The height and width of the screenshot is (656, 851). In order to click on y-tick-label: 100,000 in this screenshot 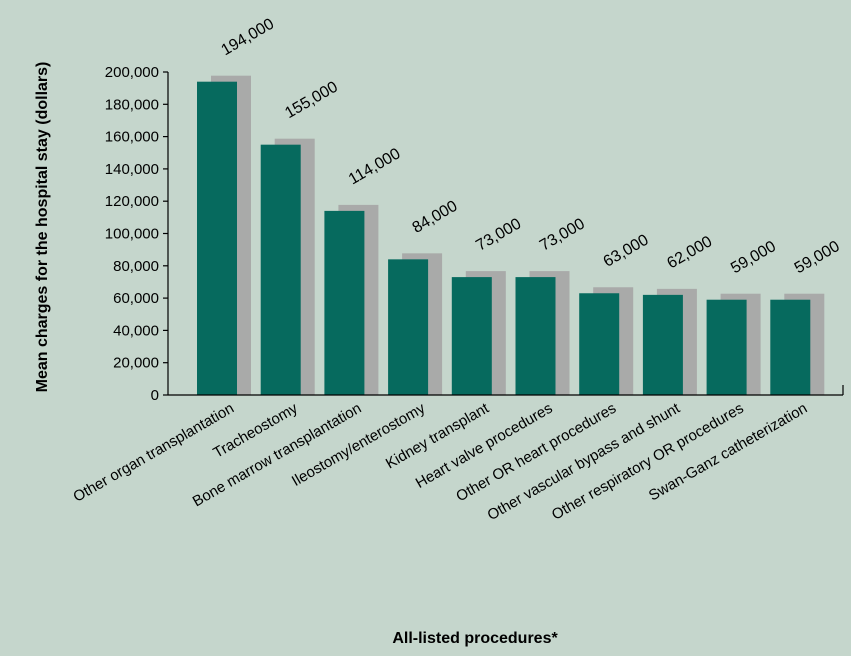, I will do `click(132, 234)`.